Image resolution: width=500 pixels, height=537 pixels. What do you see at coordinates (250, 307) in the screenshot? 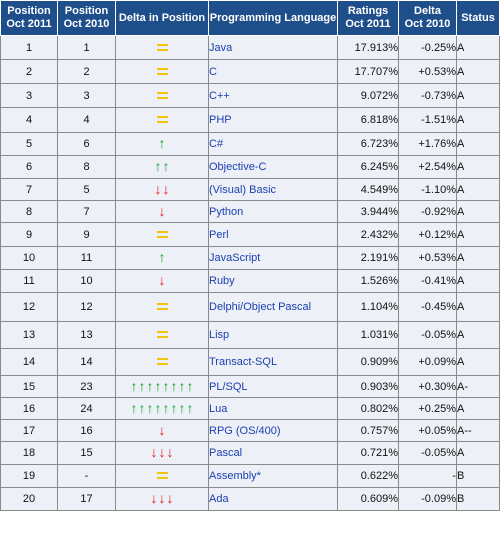
I see `table-row: 12 12 Delphi/Object Pascal 1.104% -0.45% A` at bounding box center [250, 307].